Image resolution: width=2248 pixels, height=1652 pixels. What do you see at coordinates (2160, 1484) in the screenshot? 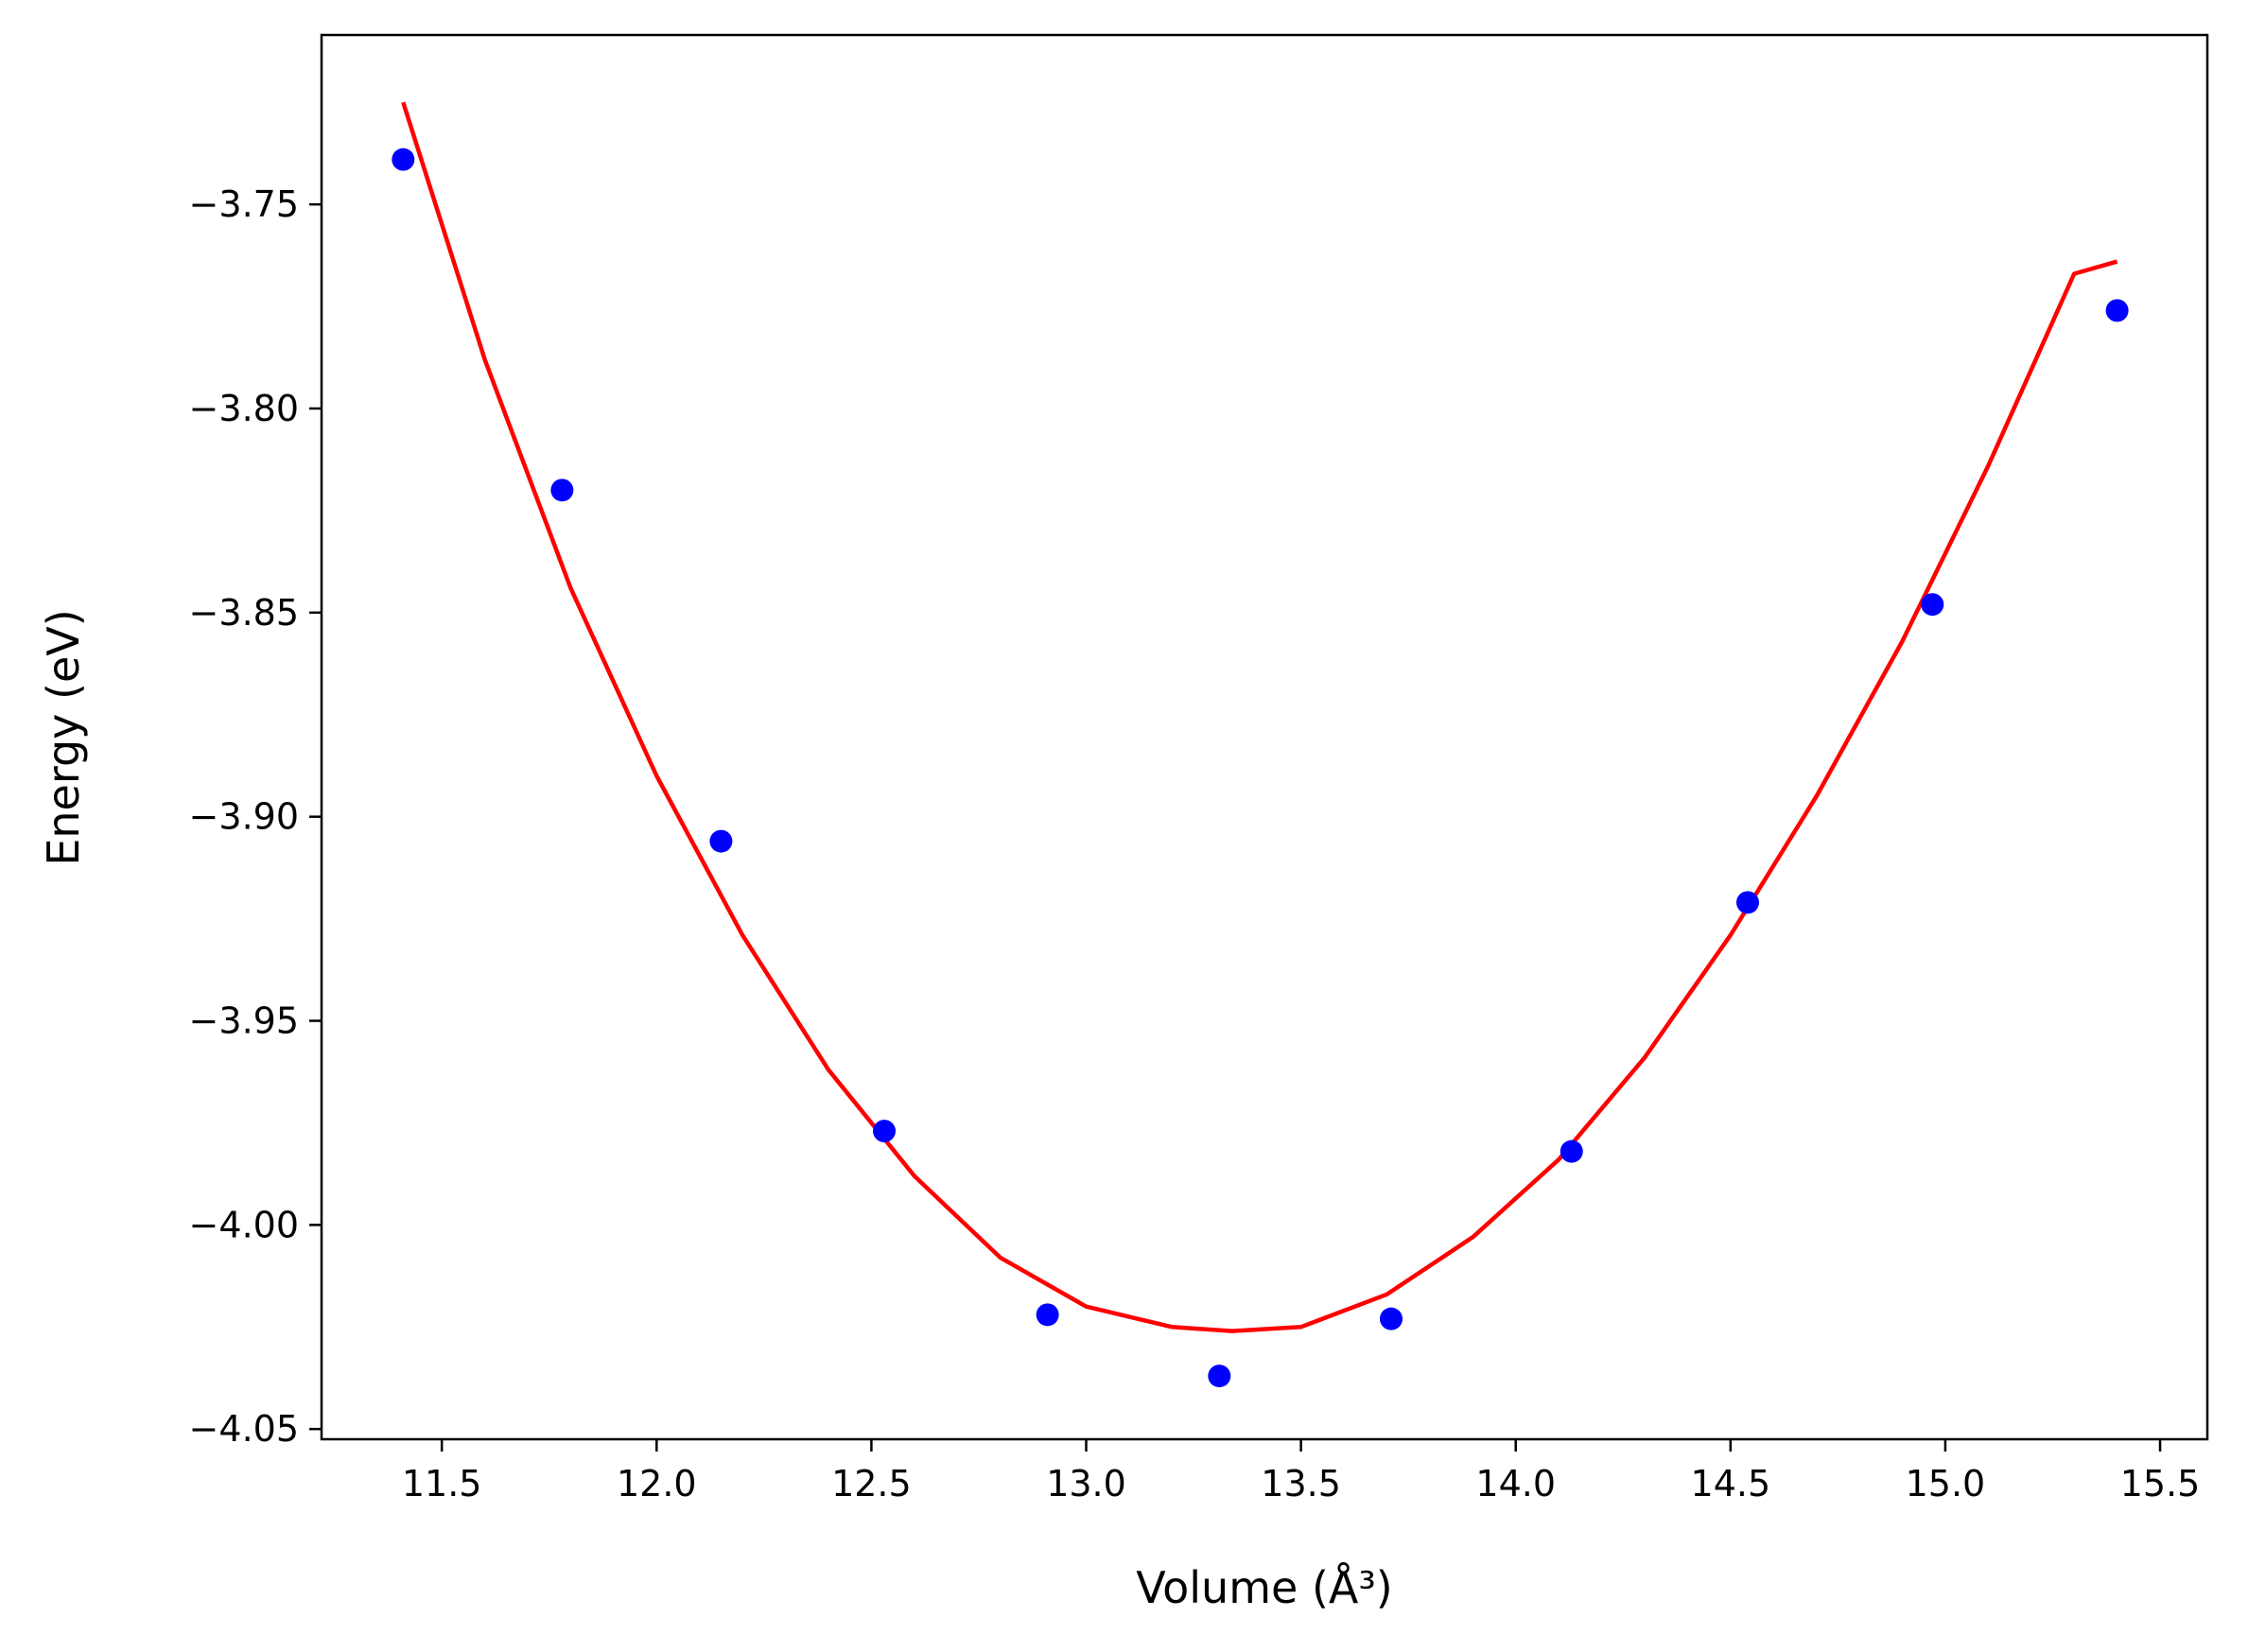
I see `x-tick-label: 15.5` at bounding box center [2160, 1484].